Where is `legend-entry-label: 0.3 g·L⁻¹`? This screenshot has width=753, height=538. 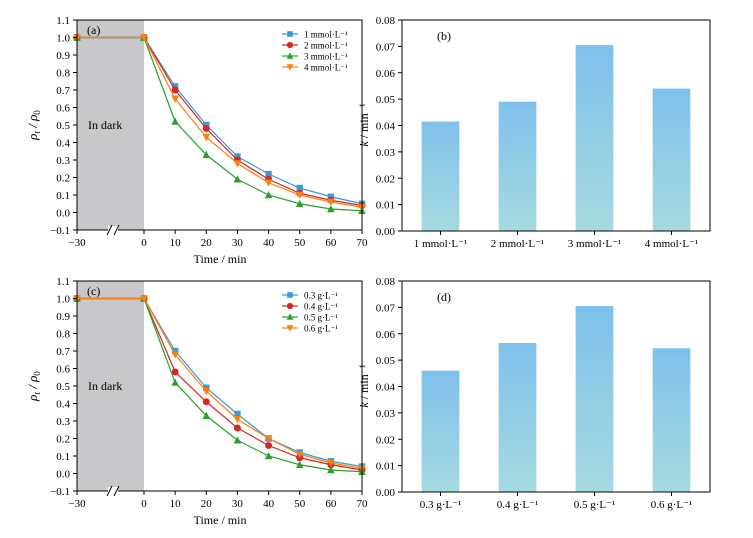 legend-entry-label: 0.3 g·L⁻¹ is located at coordinates (321, 296).